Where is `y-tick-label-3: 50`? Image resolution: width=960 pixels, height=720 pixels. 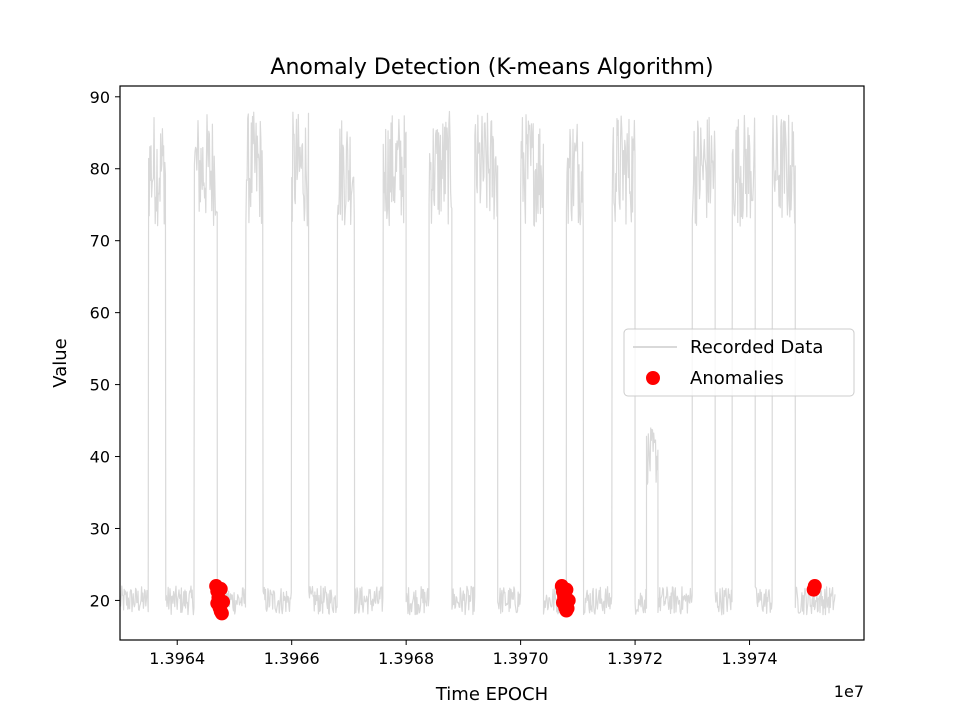
y-tick-label-3: 50 is located at coordinates (100, 385).